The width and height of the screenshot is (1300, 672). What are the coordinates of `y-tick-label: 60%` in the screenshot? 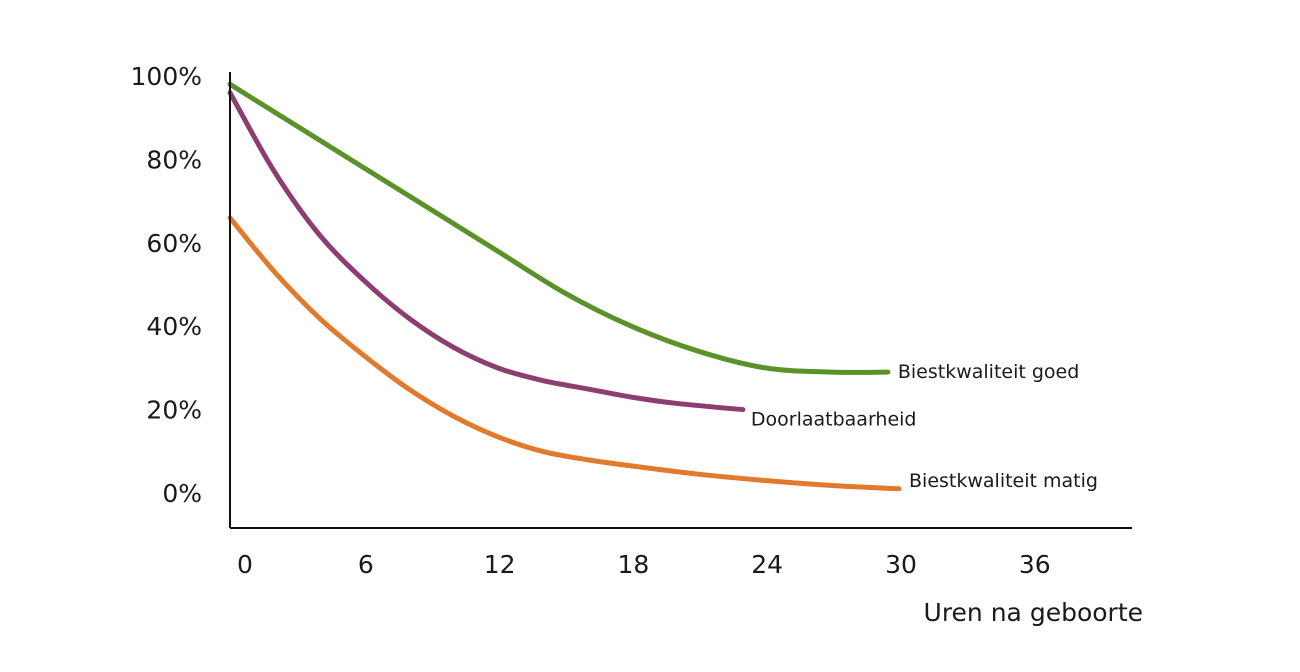 It's located at (174, 243).